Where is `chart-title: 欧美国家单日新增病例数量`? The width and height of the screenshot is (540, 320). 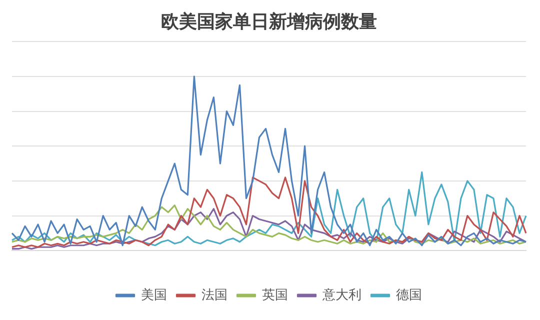 chart-title: 欧美国家单日新增病例数量 is located at coordinates (269, 21).